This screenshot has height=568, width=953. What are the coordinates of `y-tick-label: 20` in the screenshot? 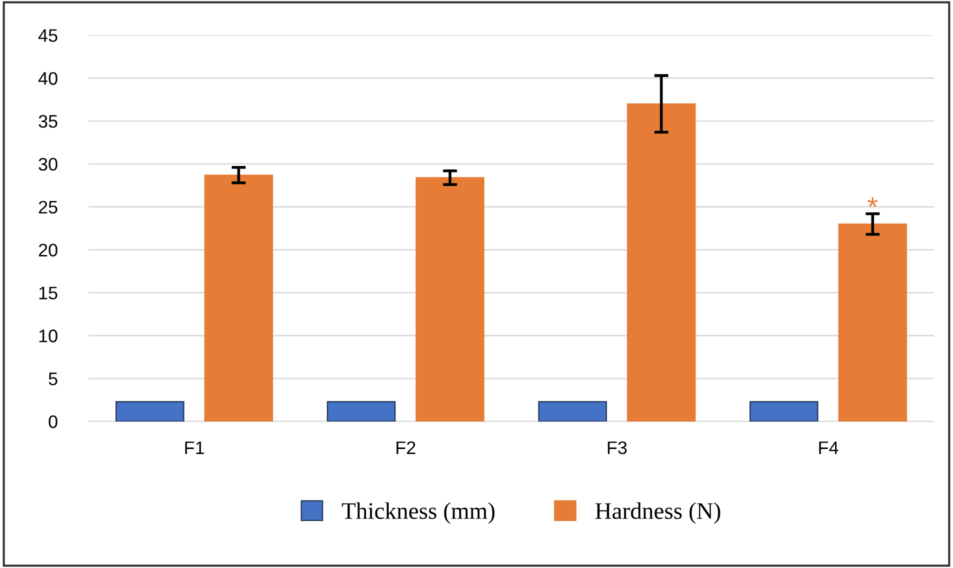 It's located at (48, 250).